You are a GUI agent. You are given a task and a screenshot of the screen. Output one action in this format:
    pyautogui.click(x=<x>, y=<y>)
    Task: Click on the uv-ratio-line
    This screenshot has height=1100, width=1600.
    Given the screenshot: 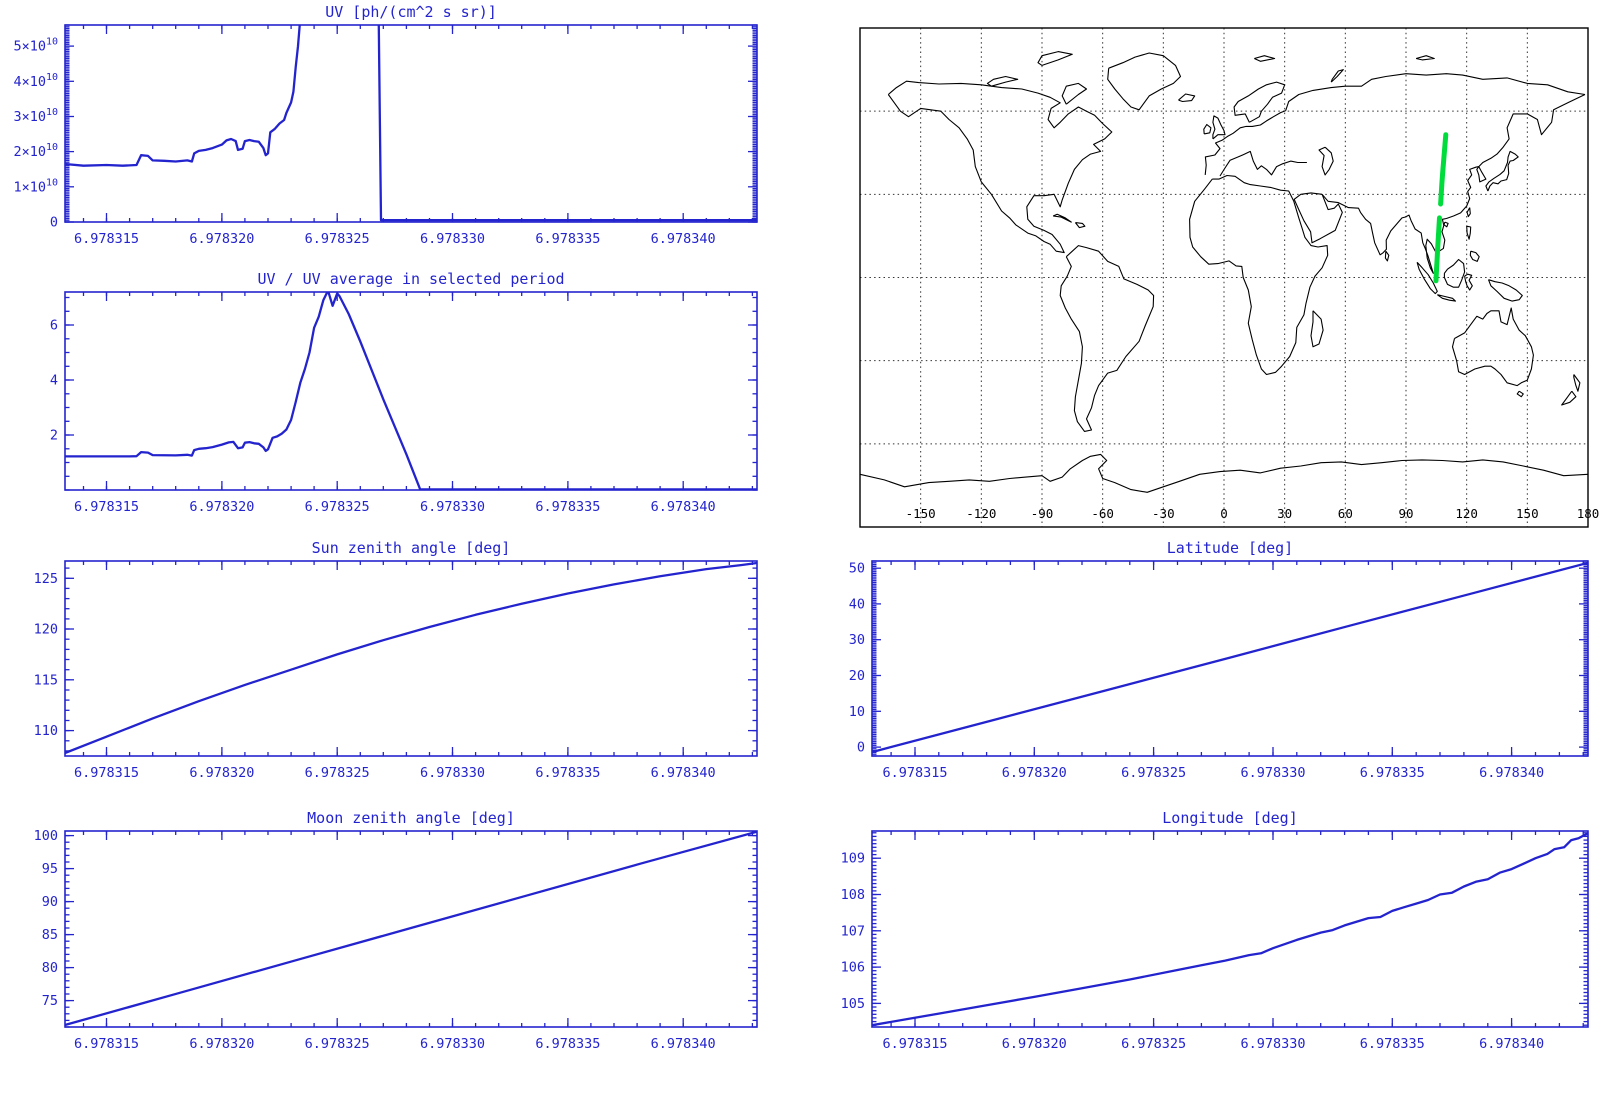 What is the action you would take?
    pyautogui.click(x=411, y=391)
    